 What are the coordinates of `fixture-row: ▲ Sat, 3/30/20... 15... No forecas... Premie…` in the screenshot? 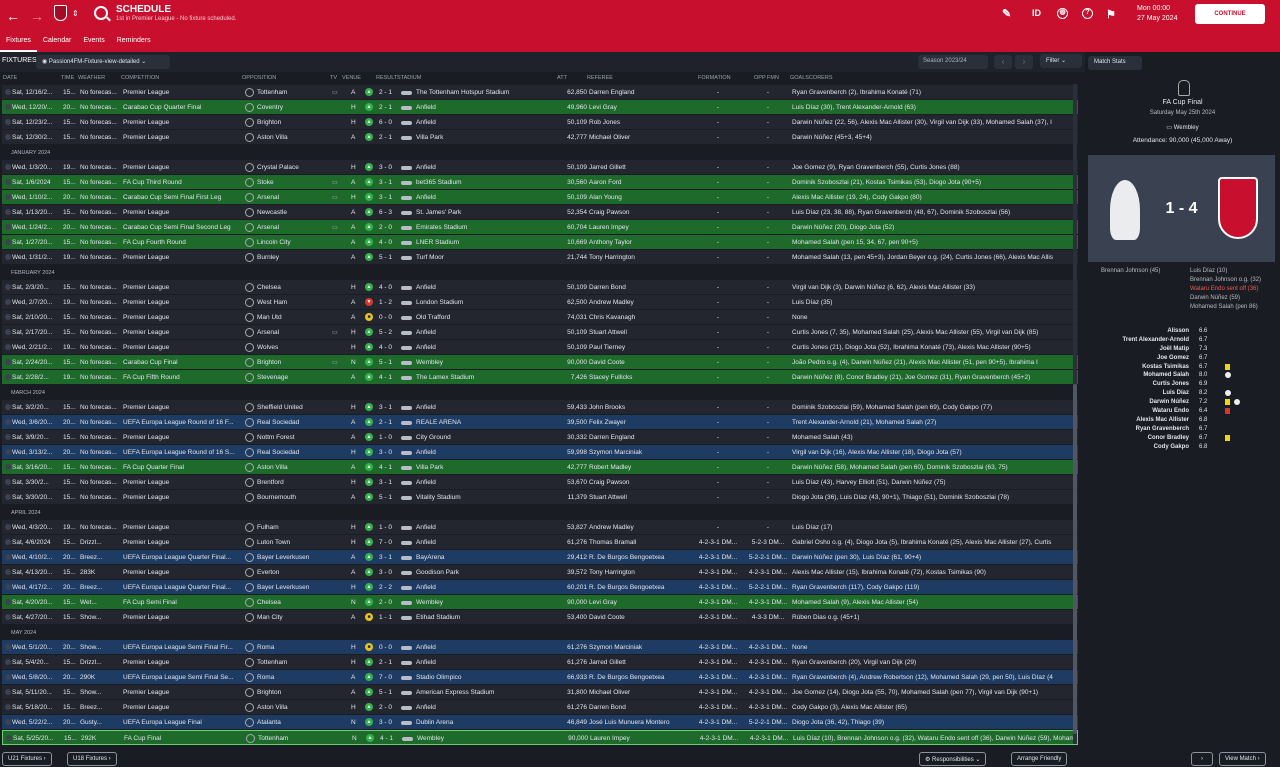 It's located at (540, 497).